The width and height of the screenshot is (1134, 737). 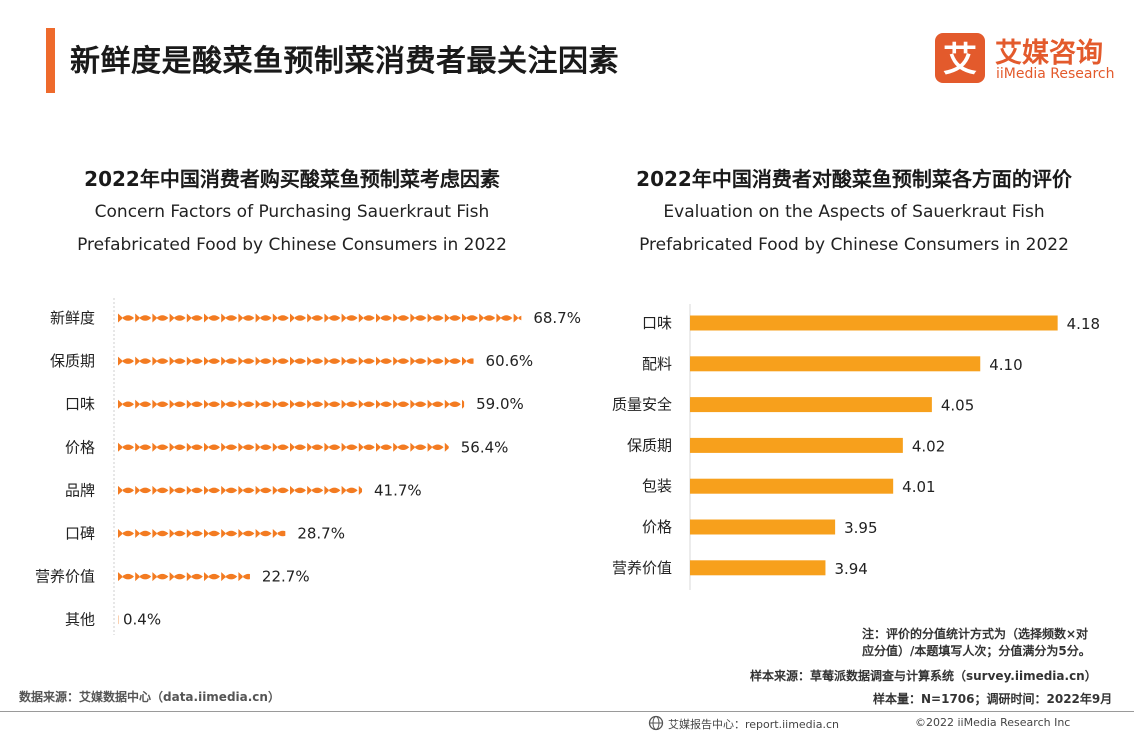 What do you see at coordinates (656, 723) in the screenshot?
I see `globe-icon` at bounding box center [656, 723].